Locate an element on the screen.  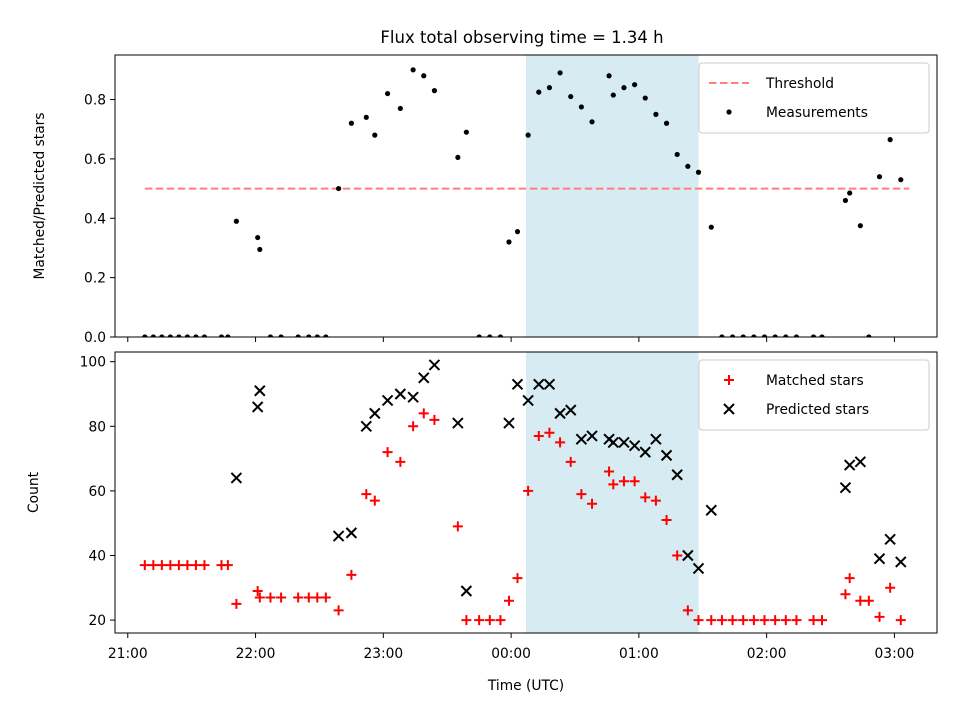
y-tick-label: 0.2 is located at coordinates (95, 279).